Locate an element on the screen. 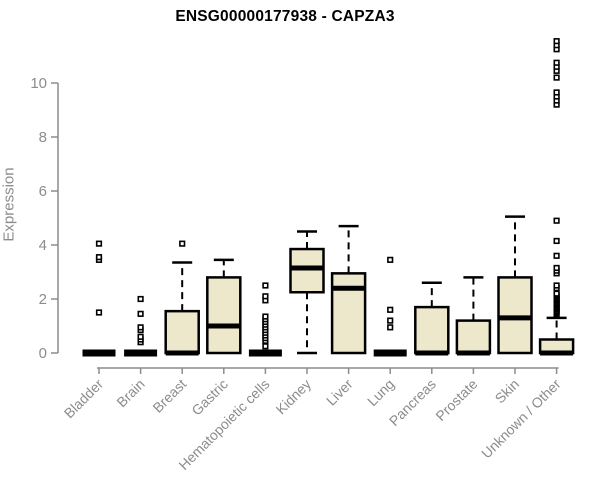 This screenshot has width=600, height=500. y-tick-label: 10 is located at coordinates (38, 83).